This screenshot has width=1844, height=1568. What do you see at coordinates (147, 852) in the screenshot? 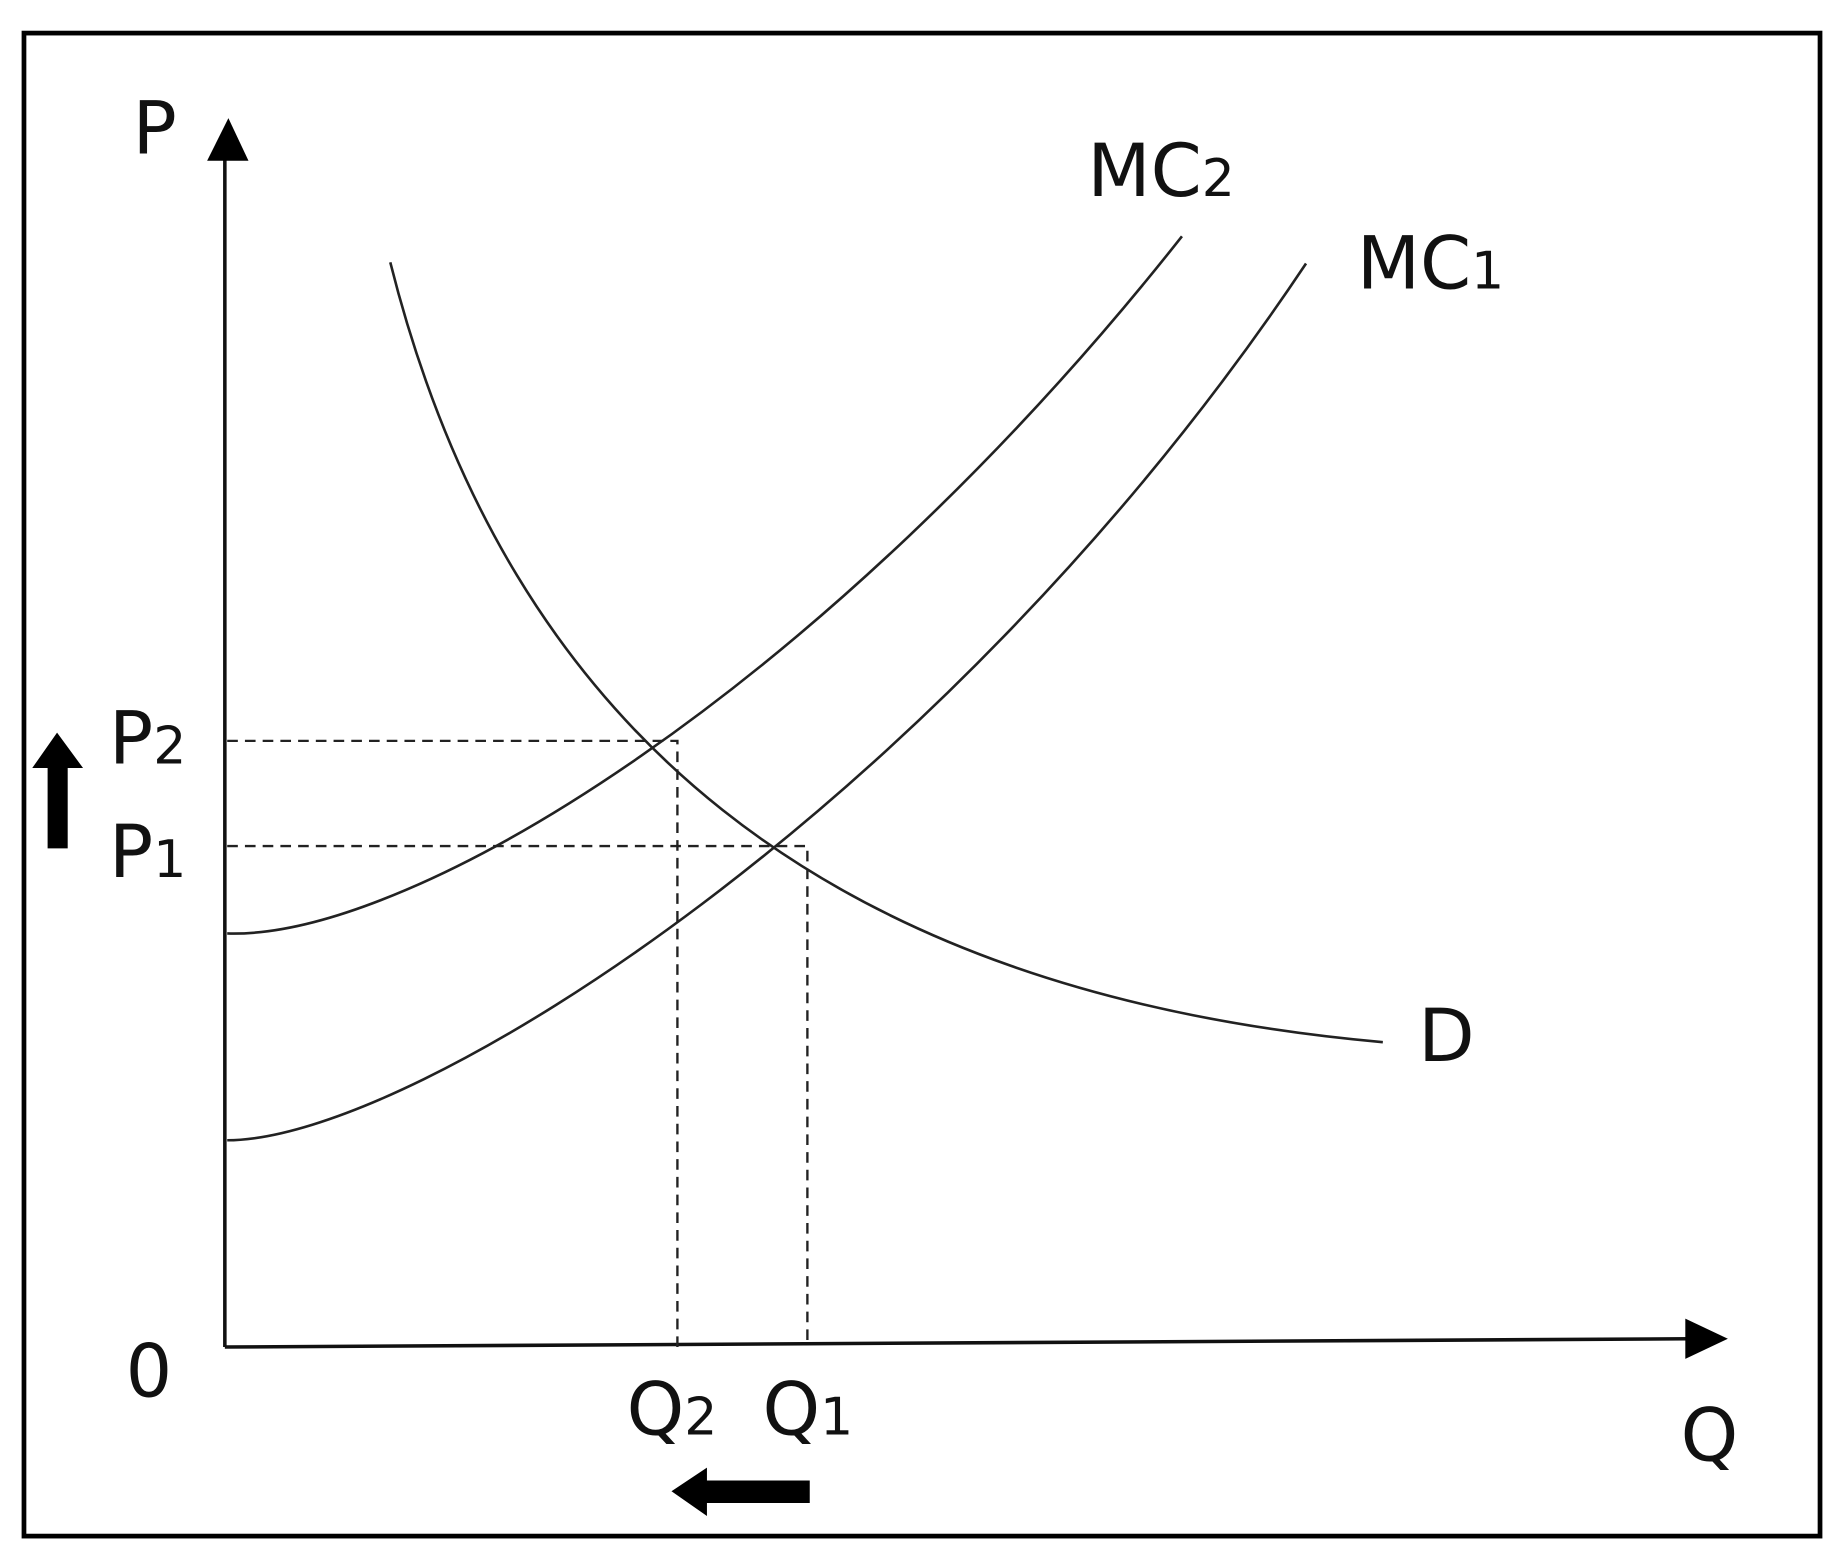
I see `price-label: P1` at bounding box center [147, 852].